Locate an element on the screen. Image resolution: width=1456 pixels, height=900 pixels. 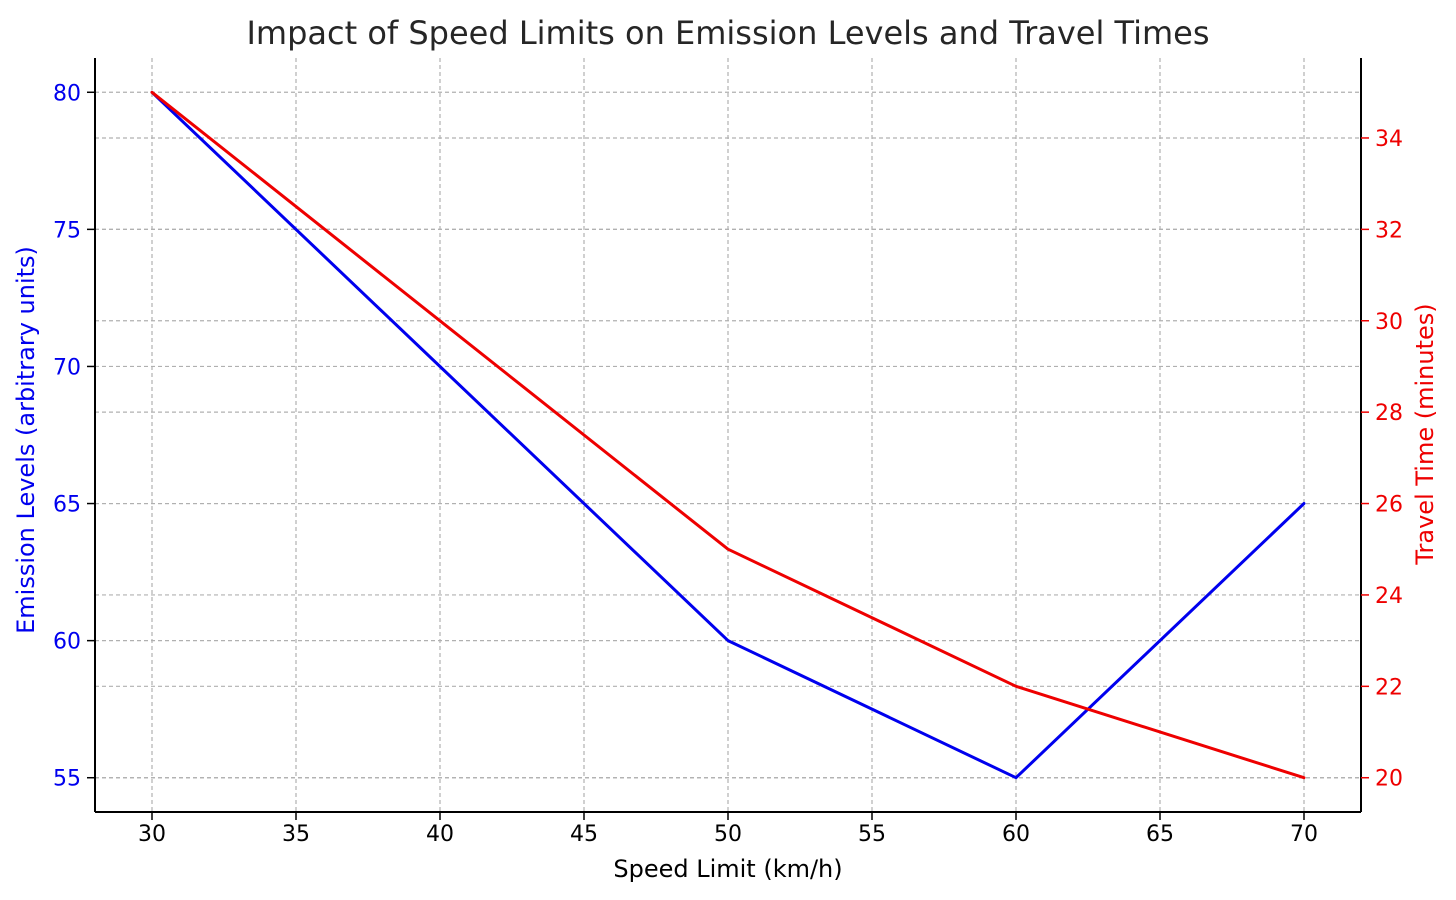
y-tick-label-right: 24 is located at coordinates (1389, 596).